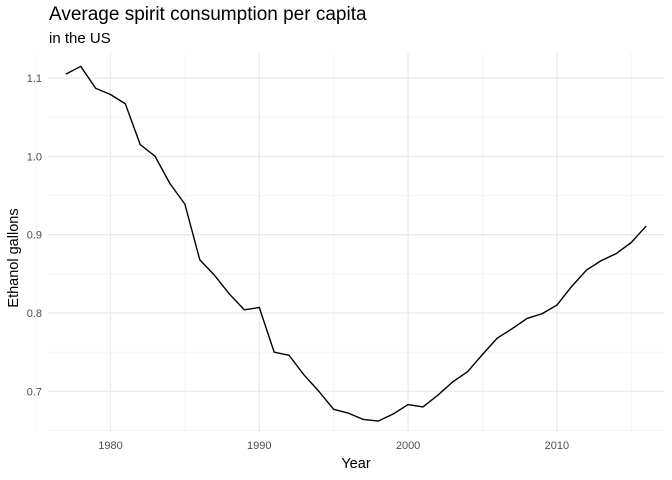  What do you see at coordinates (110, 446) in the screenshot?
I see `x-tick-label: 1980` at bounding box center [110, 446].